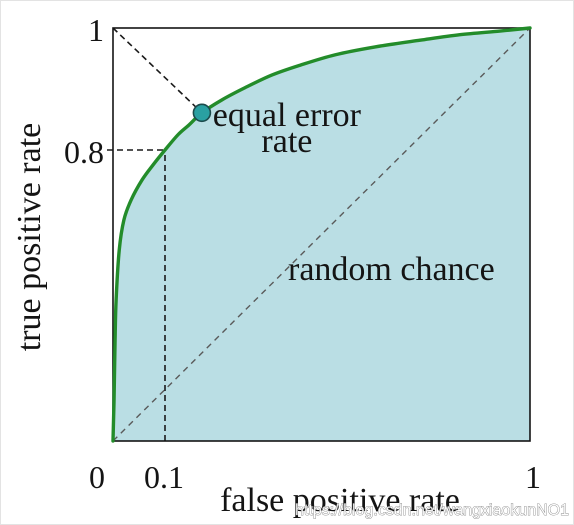 The image size is (574, 525). Describe the element at coordinates (84, 152) in the screenshot. I see `y-tick-label: 0.8` at that location.